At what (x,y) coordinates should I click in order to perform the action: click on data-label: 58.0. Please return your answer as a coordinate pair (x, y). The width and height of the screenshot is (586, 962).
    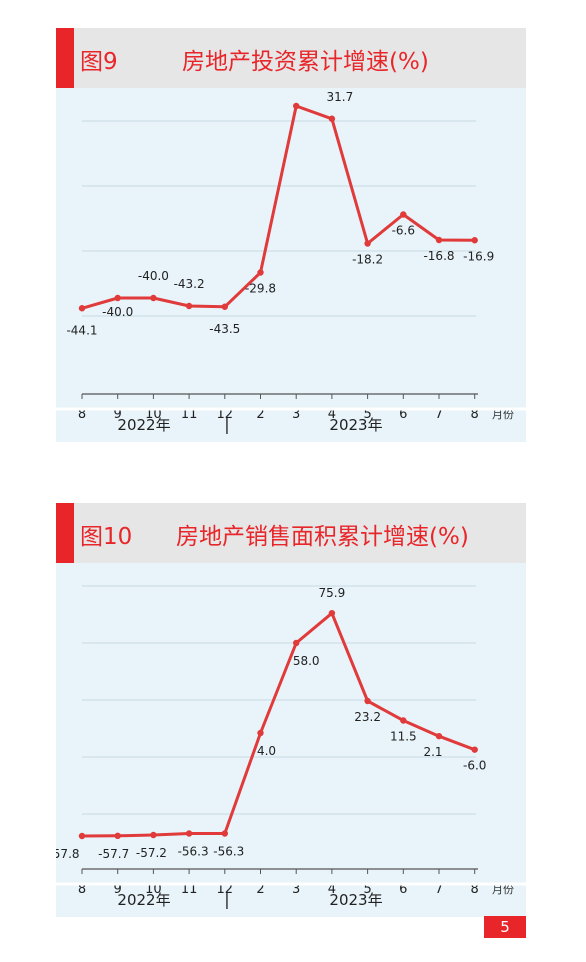
    Looking at the image, I should click on (306, 661).